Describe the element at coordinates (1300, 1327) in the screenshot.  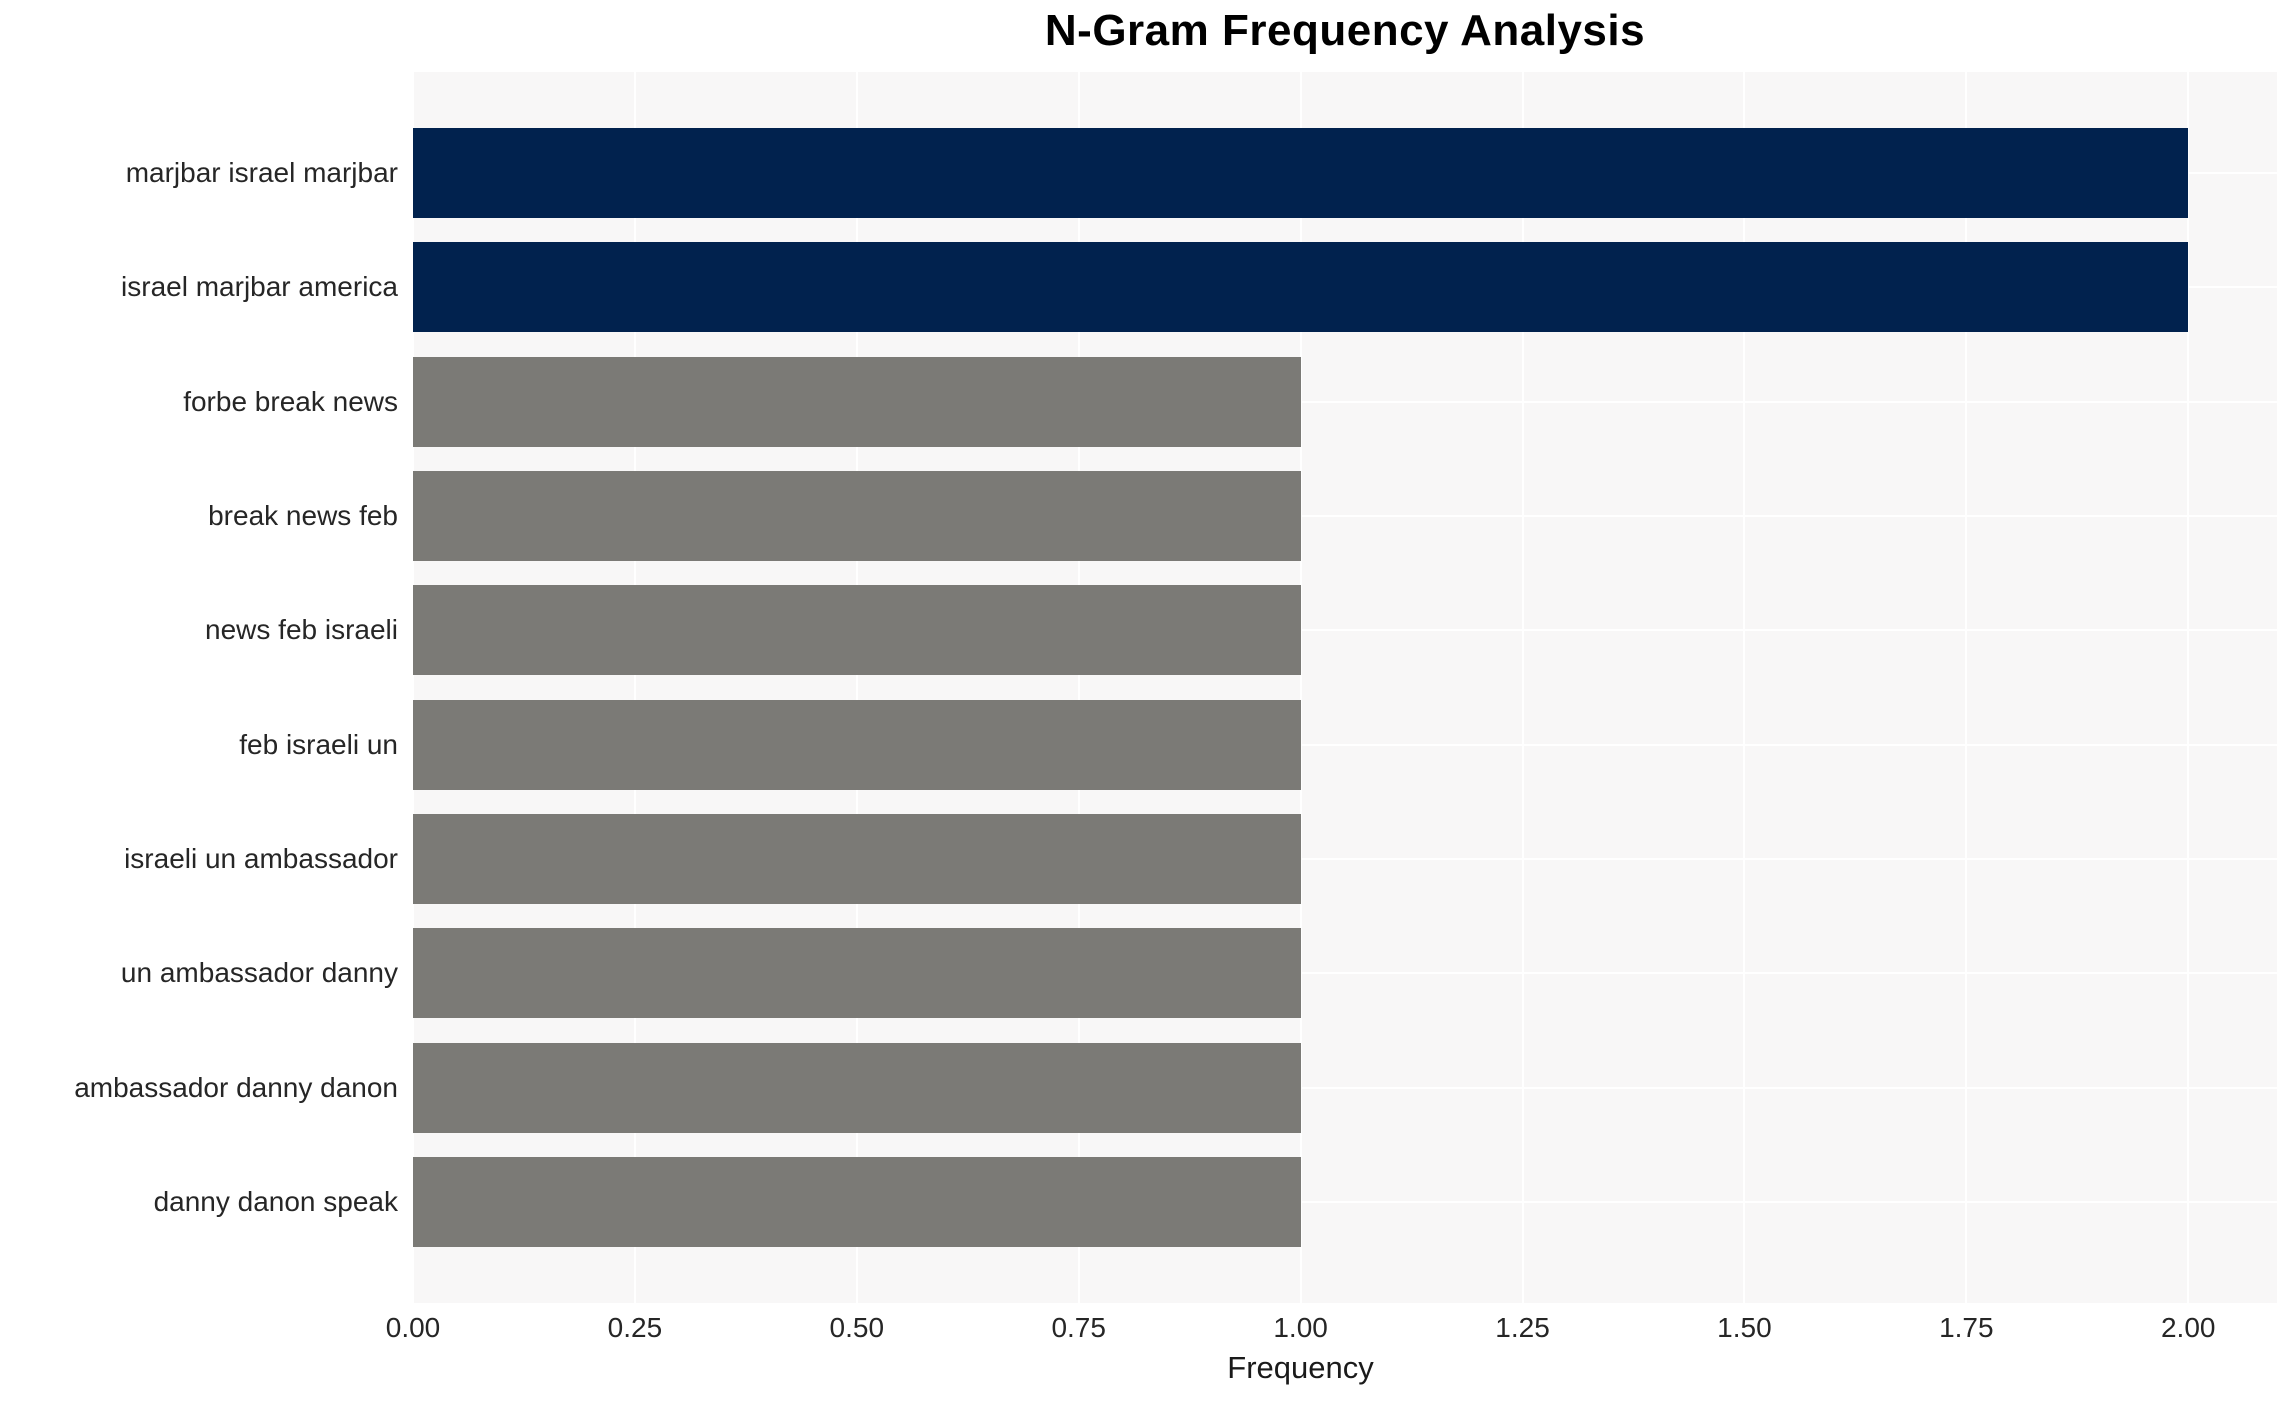
I see `x-tick-label: 1.00` at that location.